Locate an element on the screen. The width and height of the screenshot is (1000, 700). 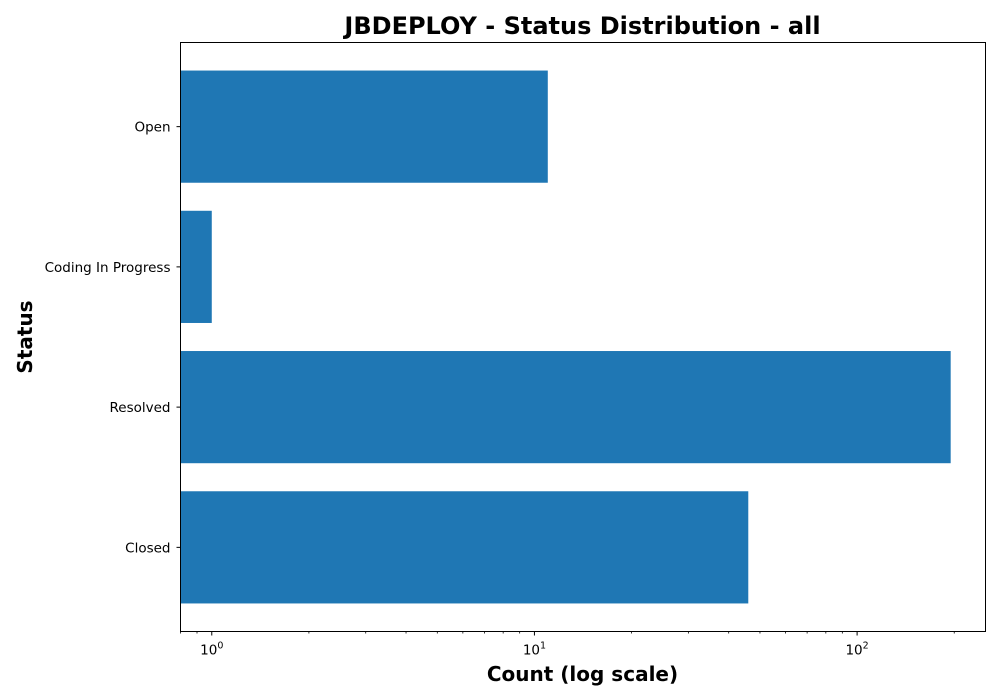
y-tick-label: Closed is located at coordinates (147, 548).